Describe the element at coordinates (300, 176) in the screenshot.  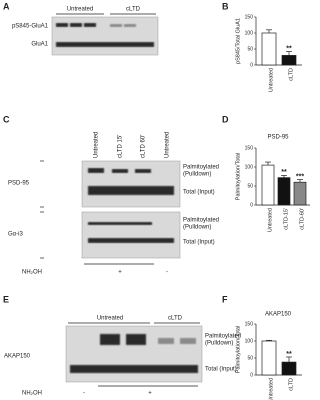
I see `significance: ***` at that location.